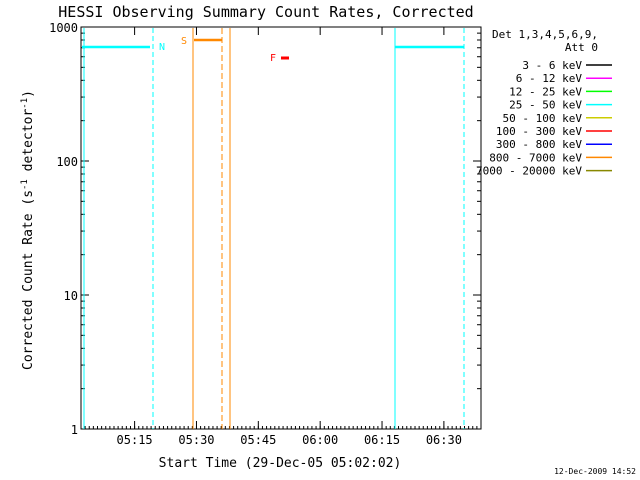 Image resolution: width=640 pixels, height=480 pixels. I want to click on x-axis-label: Start Time (29-Dec-05 05:02:02), so click(280, 463).